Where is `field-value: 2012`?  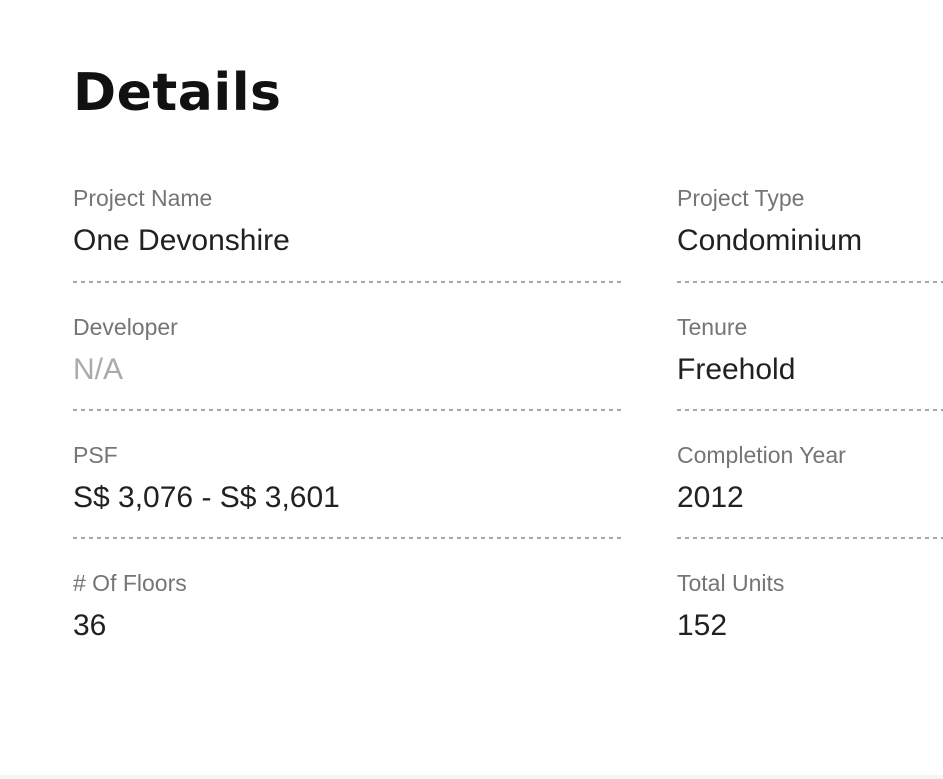 field-value: 2012 is located at coordinates (710, 498).